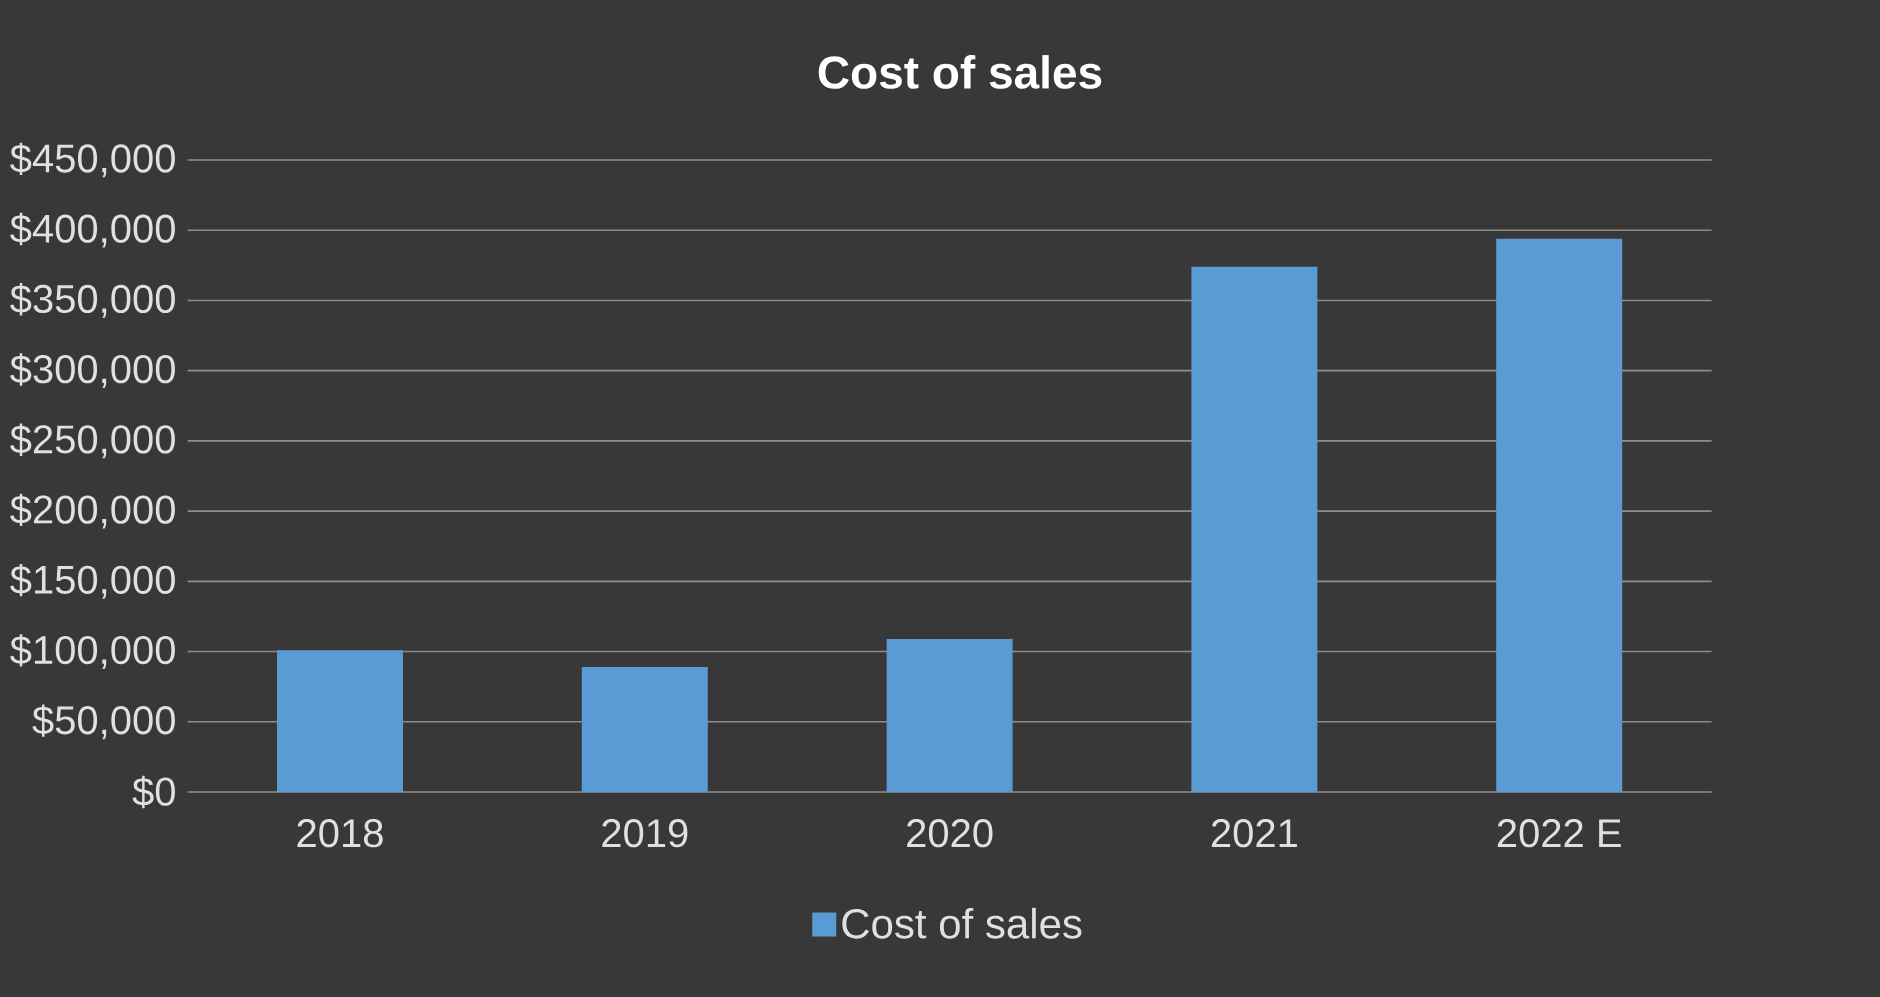 The width and height of the screenshot is (1880, 997). I want to click on legend-label: Cost of sales, so click(962, 923).